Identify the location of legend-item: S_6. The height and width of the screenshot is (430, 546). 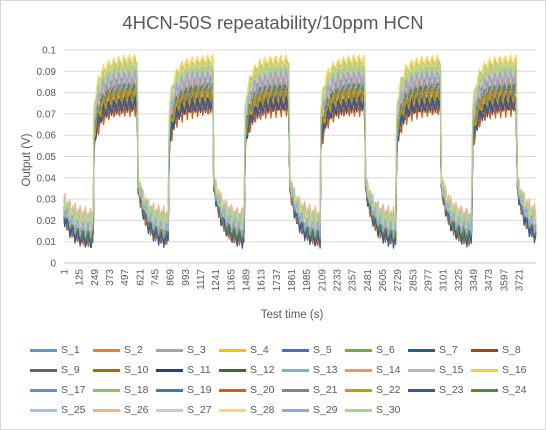
(376, 350).